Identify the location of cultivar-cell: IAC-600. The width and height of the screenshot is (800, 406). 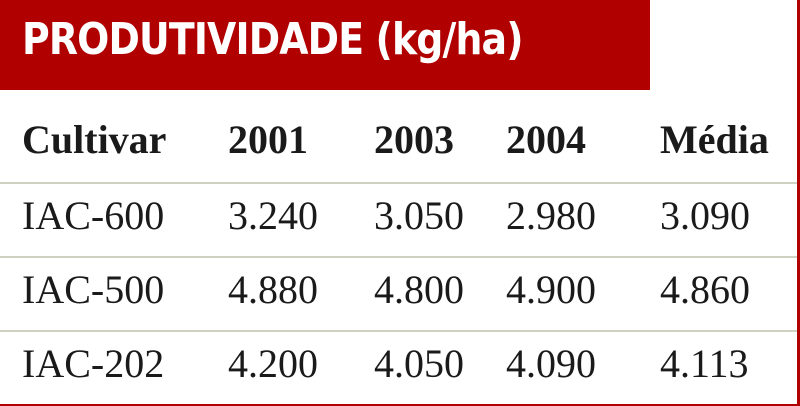
(93, 215).